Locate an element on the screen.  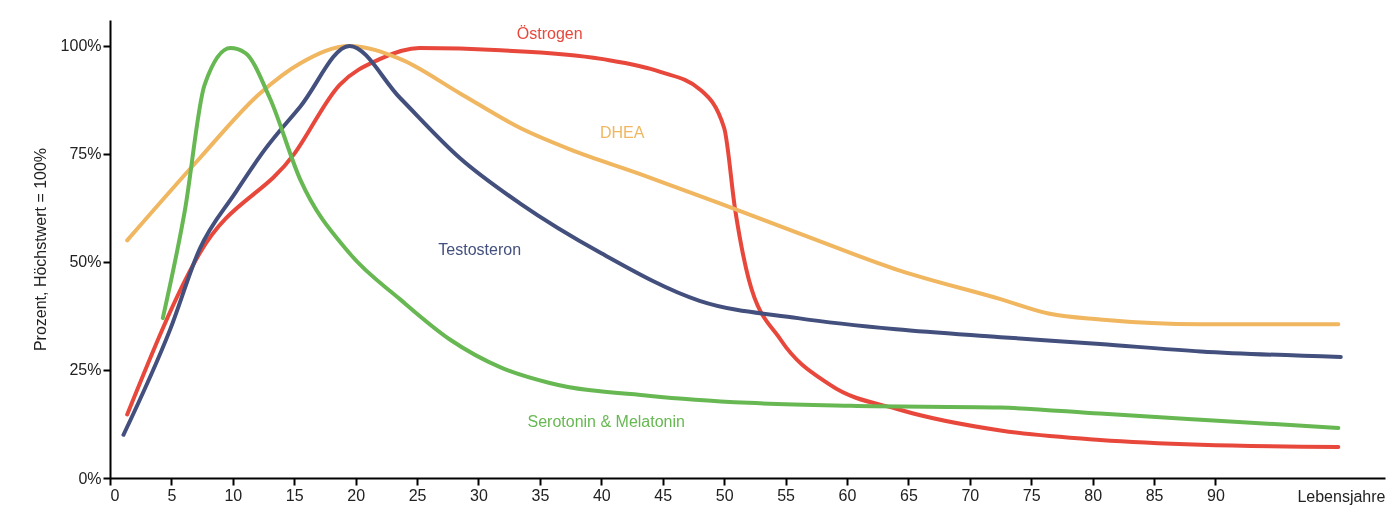
x-tick-label: 45 is located at coordinates (663, 495).